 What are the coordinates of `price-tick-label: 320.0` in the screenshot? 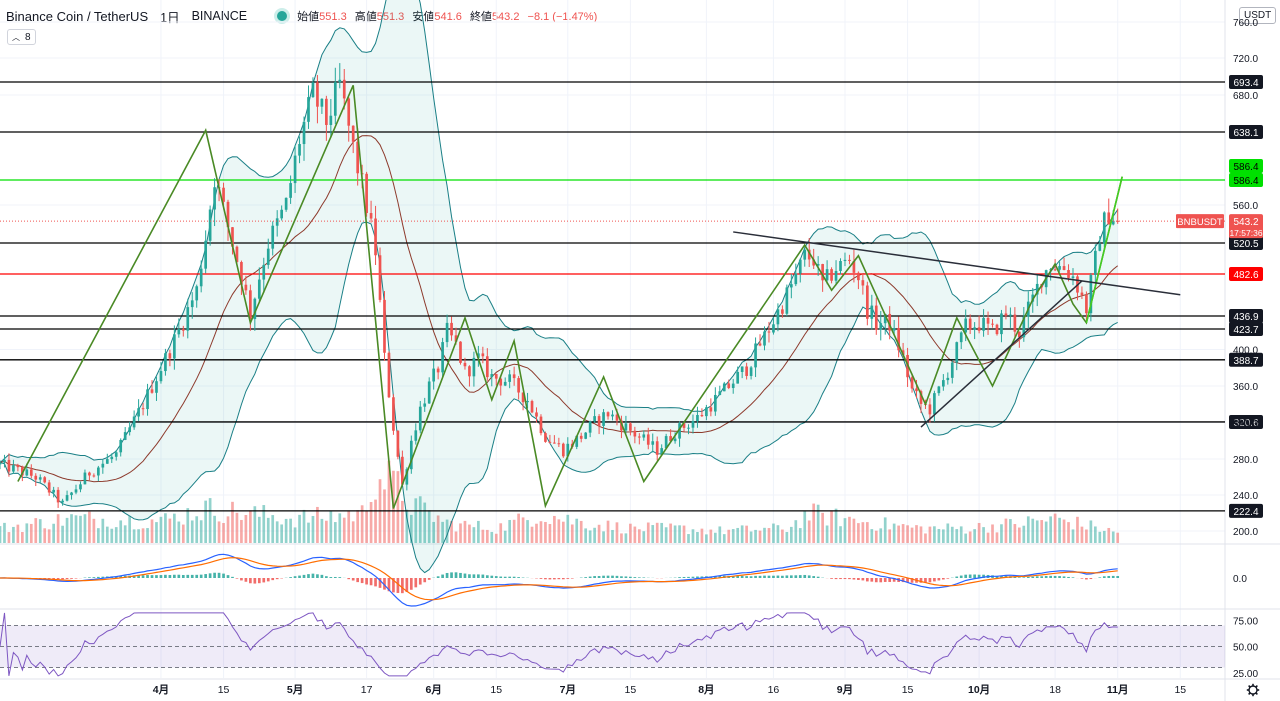 It's located at (1245, 424).